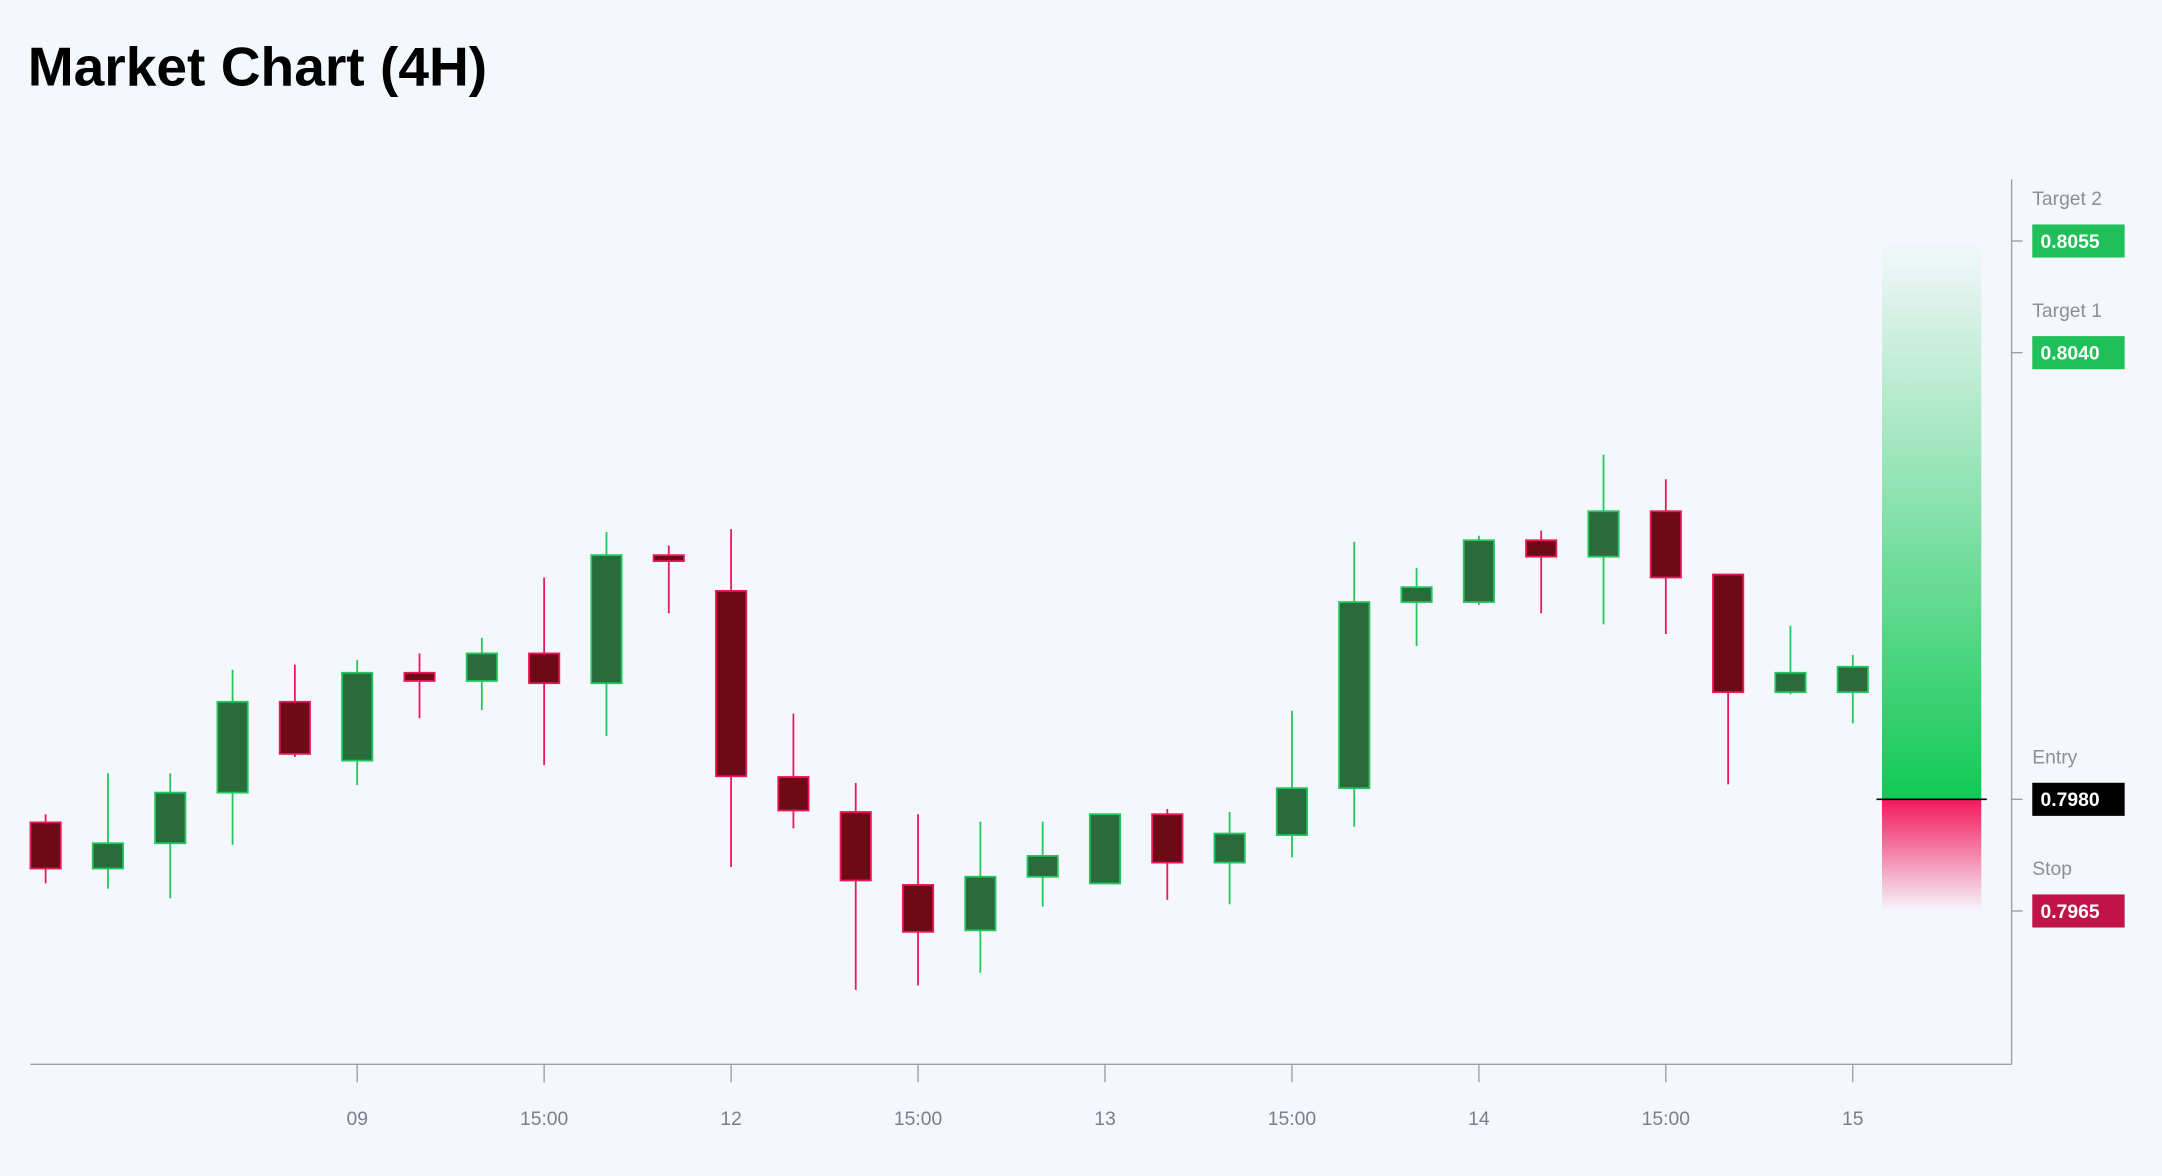 This screenshot has width=2162, height=1176. I want to click on level-name: Target 1, so click(2067, 311).